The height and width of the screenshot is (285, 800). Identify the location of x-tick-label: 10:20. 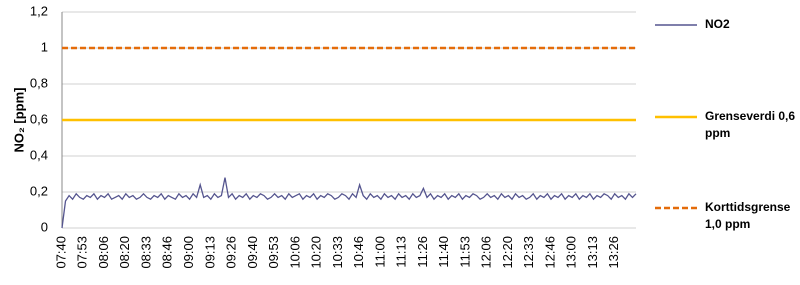
(316, 252).